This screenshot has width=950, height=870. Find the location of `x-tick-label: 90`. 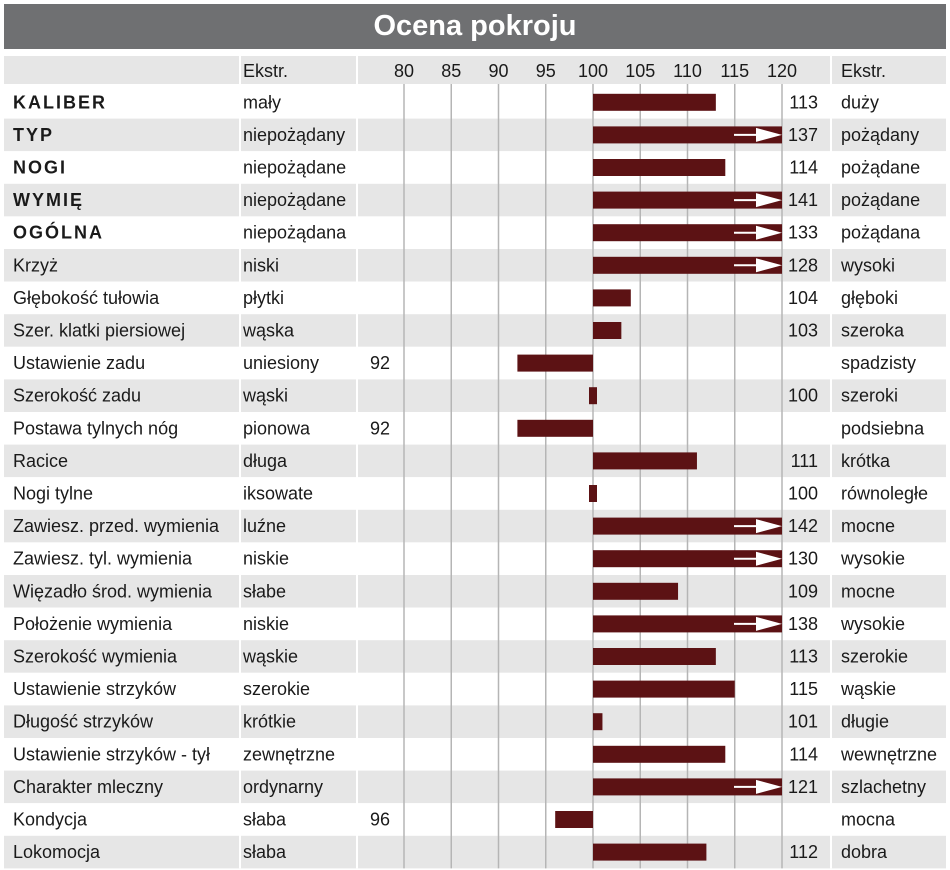

x-tick-label: 90 is located at coordinates (498, 71).